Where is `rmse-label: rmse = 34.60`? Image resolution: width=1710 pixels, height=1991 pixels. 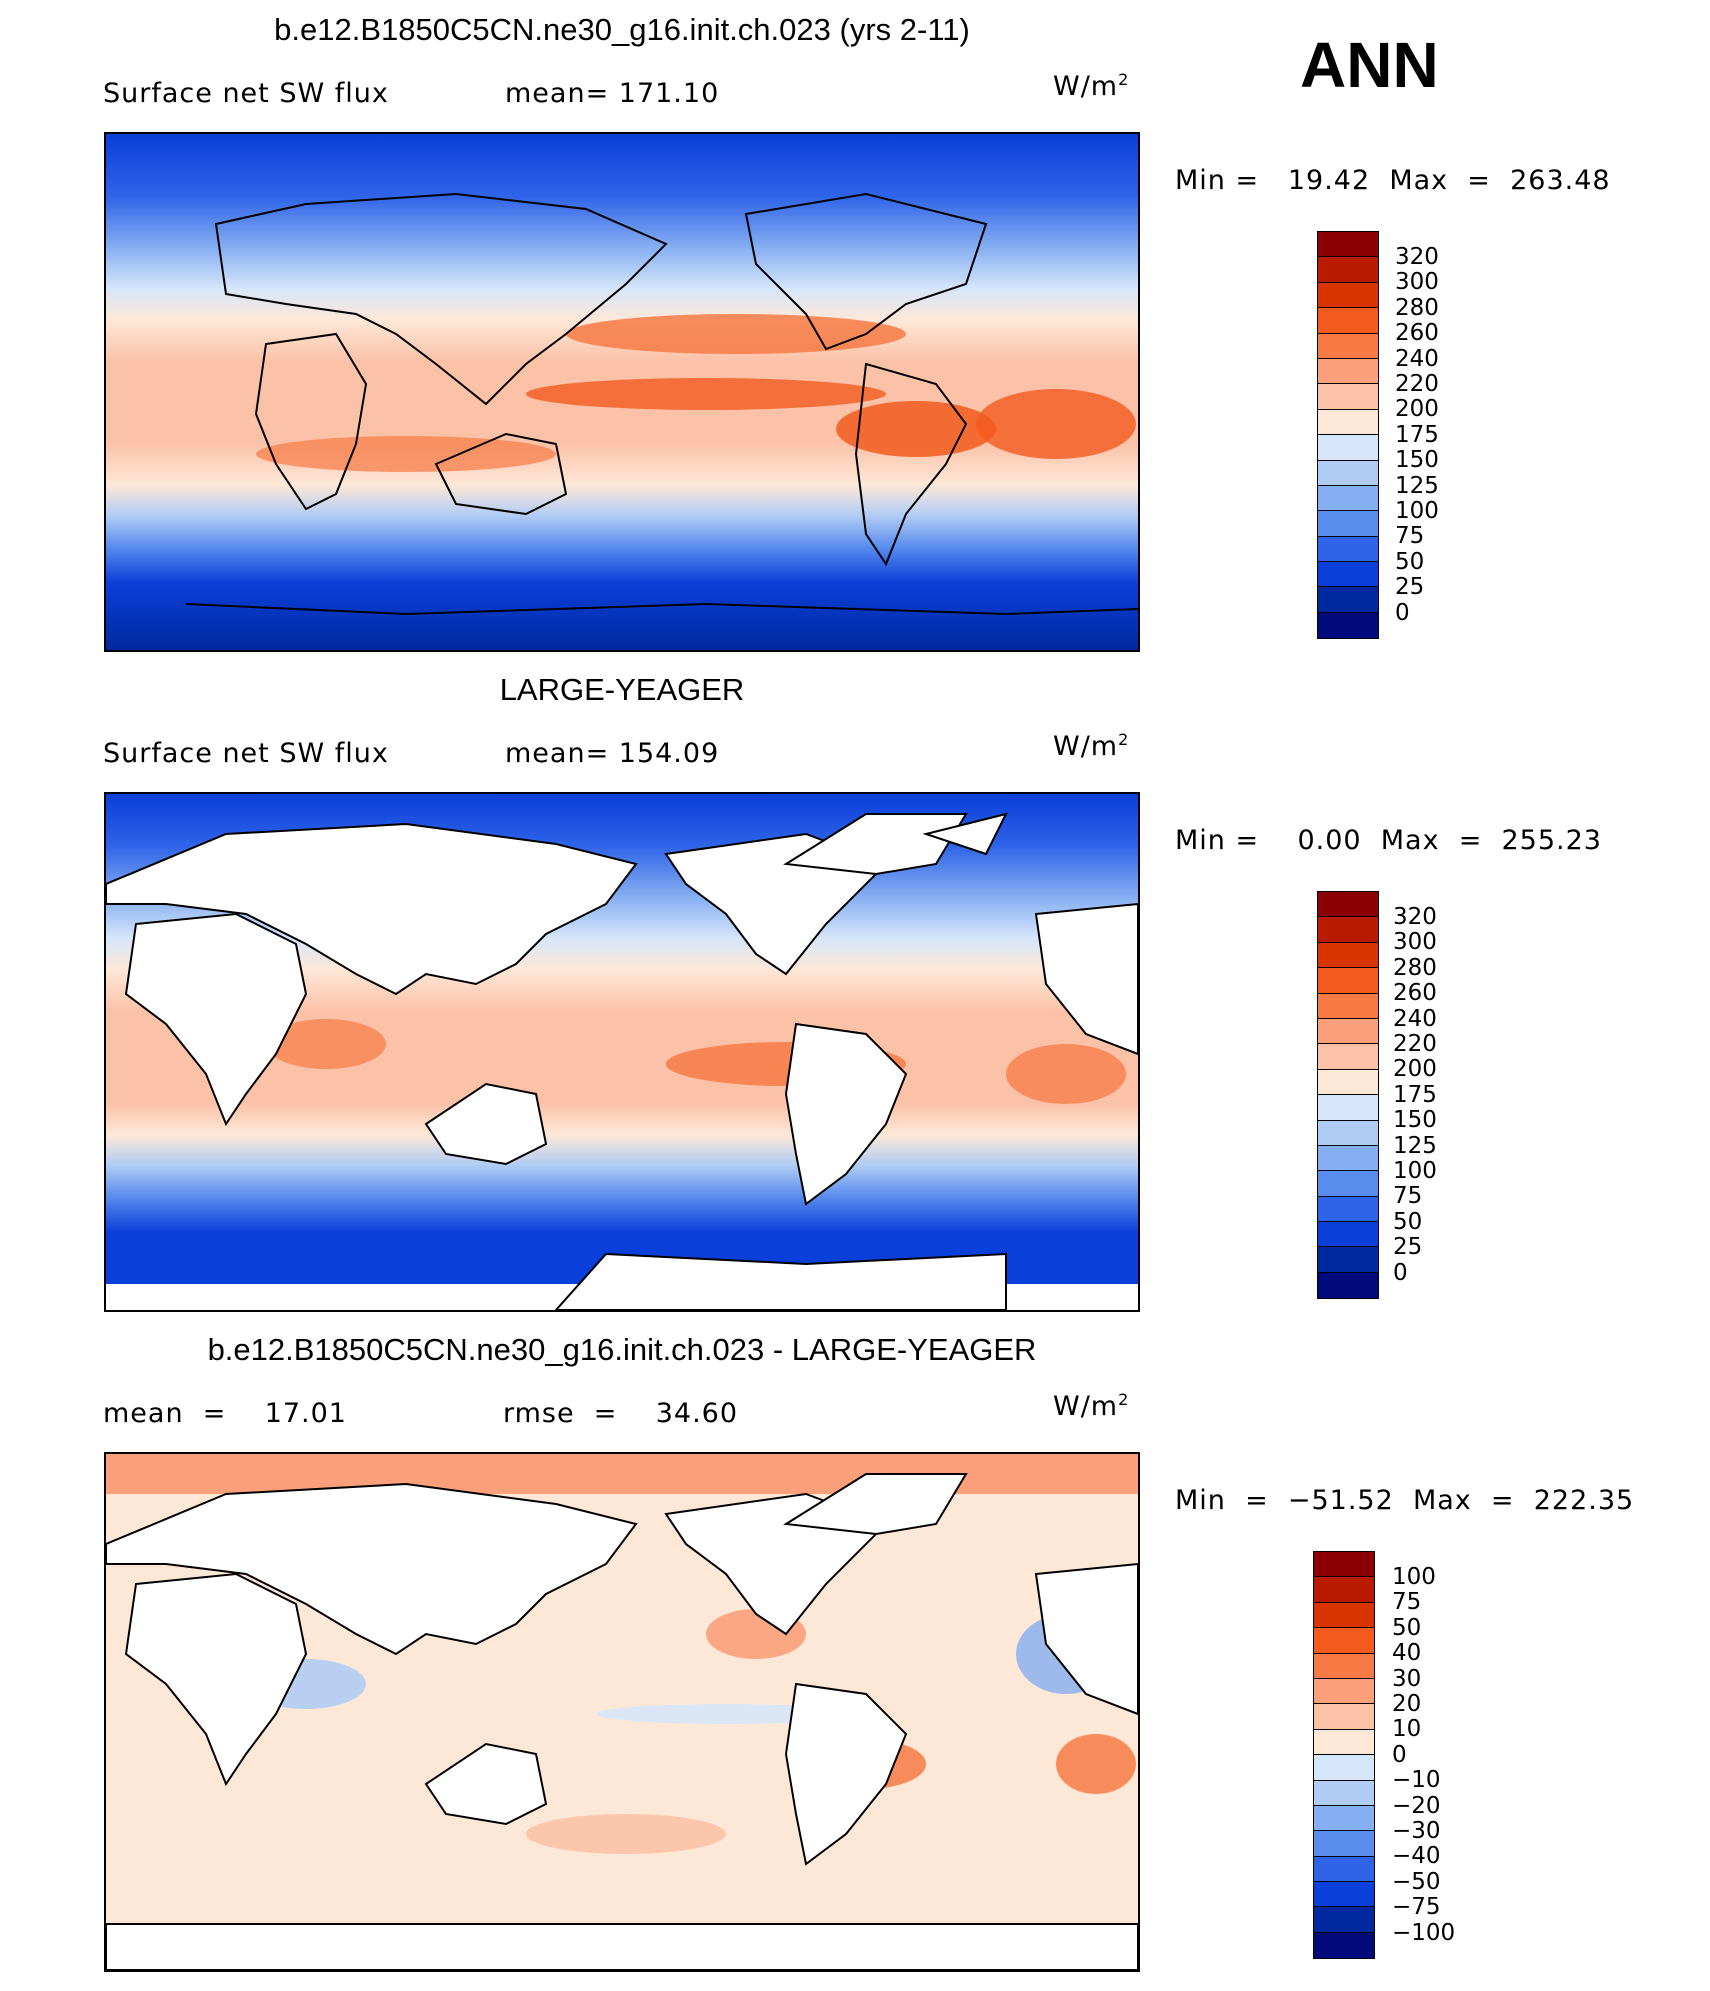
rmse-label: rmse = 34.60 is located at coordinates (621, 1413).